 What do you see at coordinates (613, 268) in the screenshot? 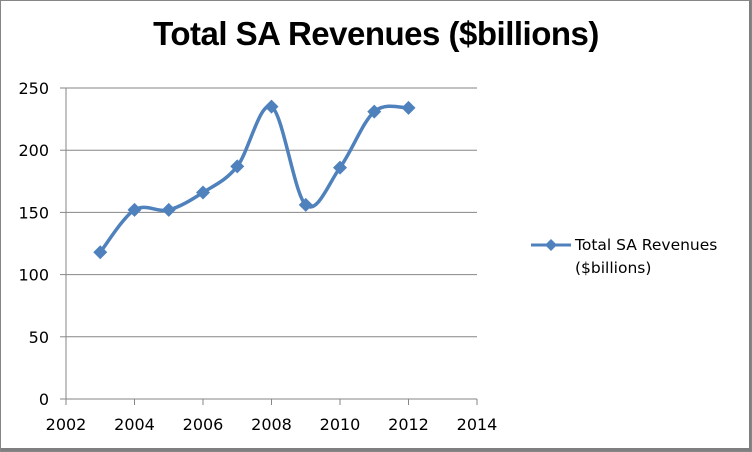
I see `legend-label-line2: ($billions)` at bounding box center [613, 268].